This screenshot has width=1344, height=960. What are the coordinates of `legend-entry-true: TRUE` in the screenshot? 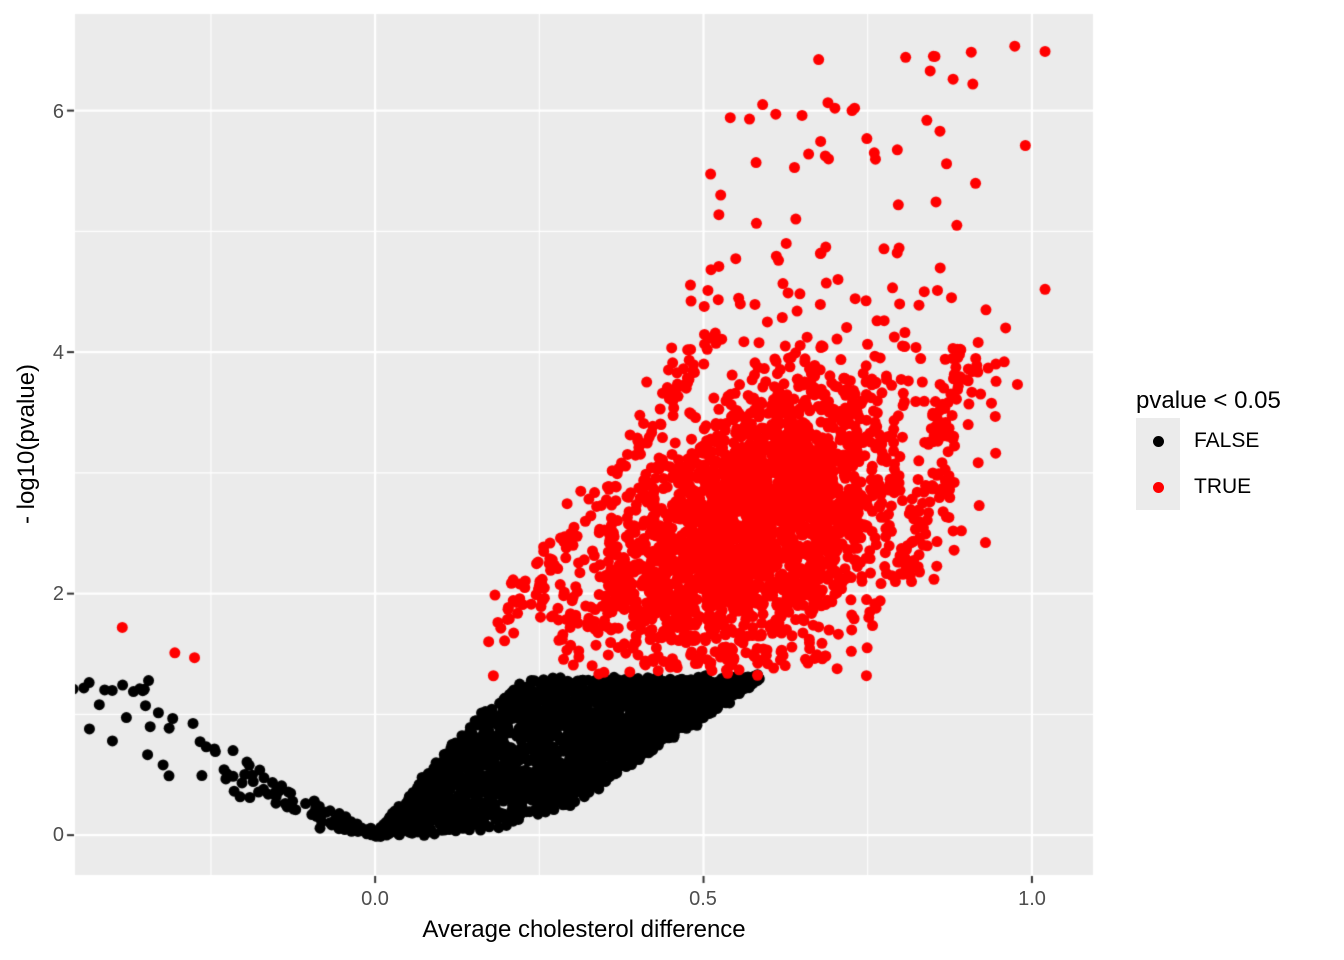 It's located at (1208, 487).